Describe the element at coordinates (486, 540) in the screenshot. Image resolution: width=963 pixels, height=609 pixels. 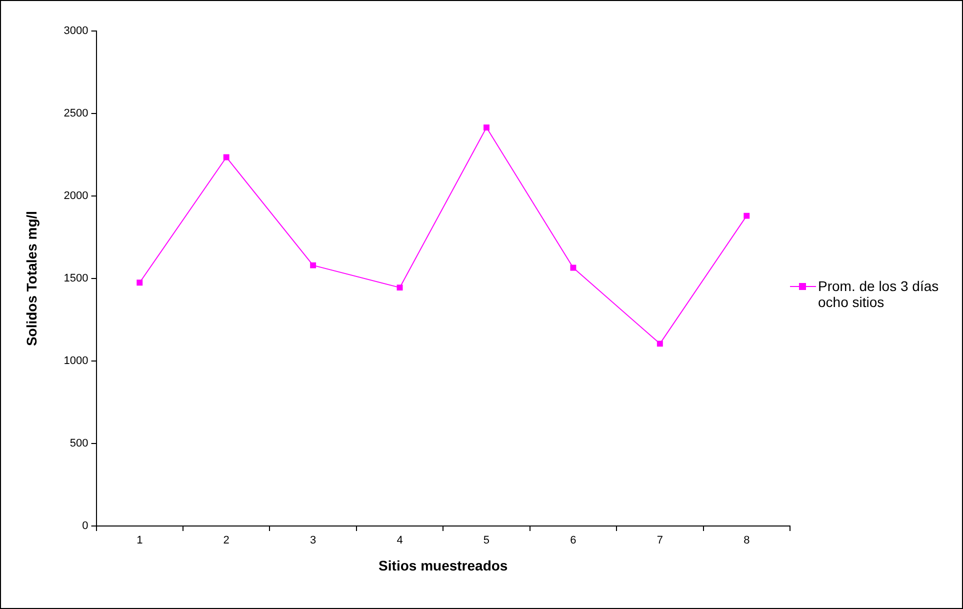
I see `x-tick-label: 5` at that location.